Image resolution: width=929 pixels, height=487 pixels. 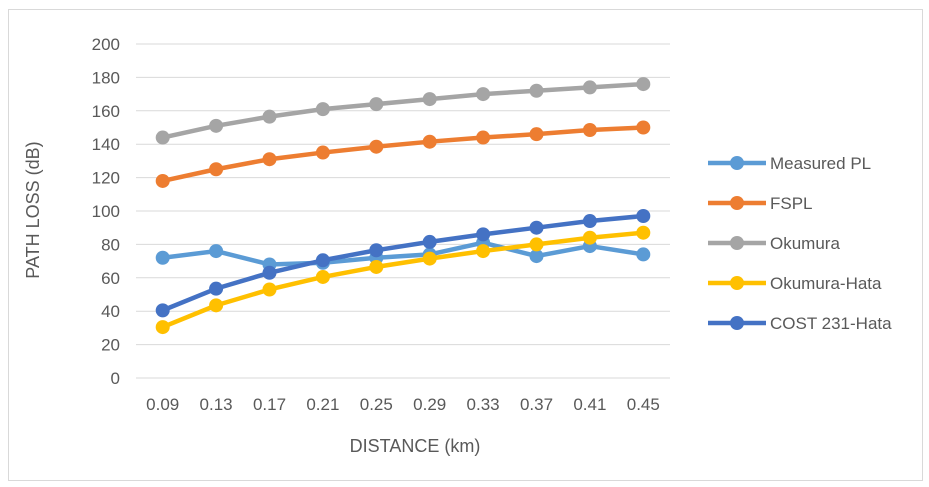 What do you see at coordinates (110, 345) in the screenshot?
I see `y-tick-label: 20` at bounding box center [110, 345].